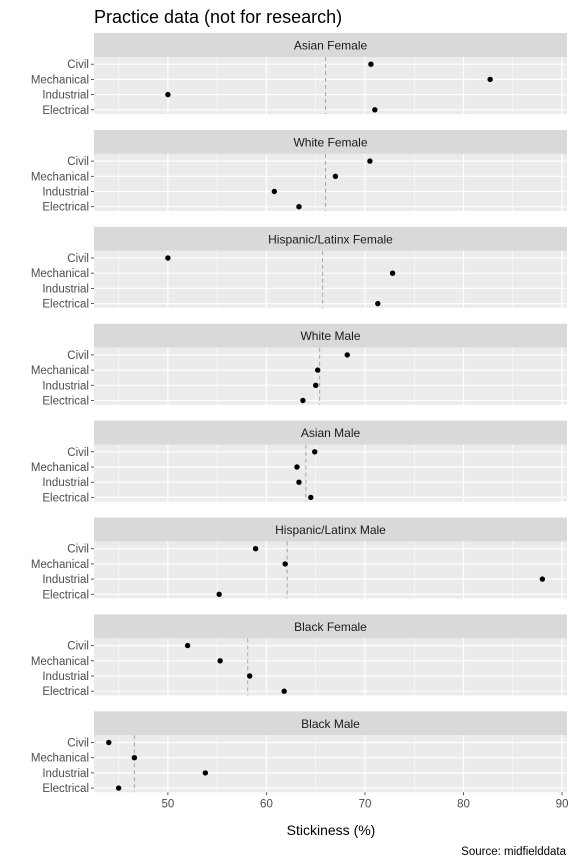  I want to click on x-tick-label: 90, so click(562, 804).